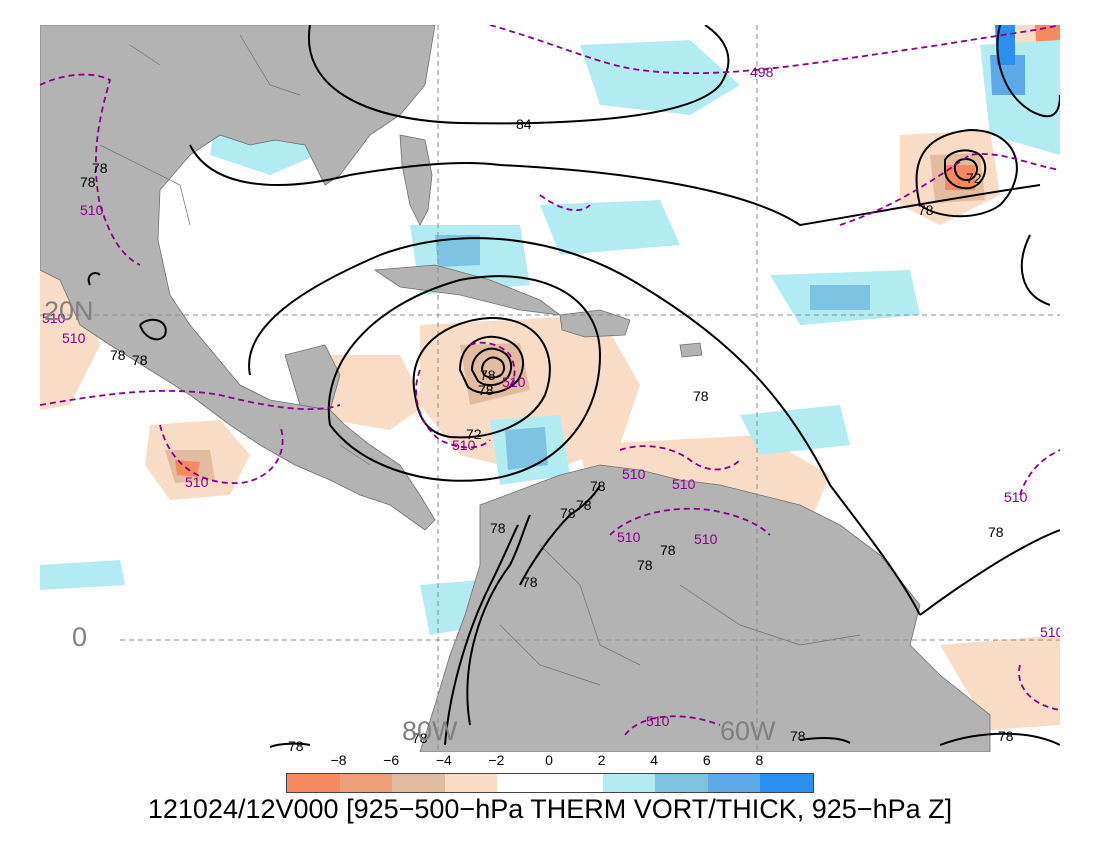 This screenshot has height=850, width=1100. What do you see at coordinates (69, 311) in the screenshot?
I see `latitude-label-20n: 20N` at bounding box center [69, 311].